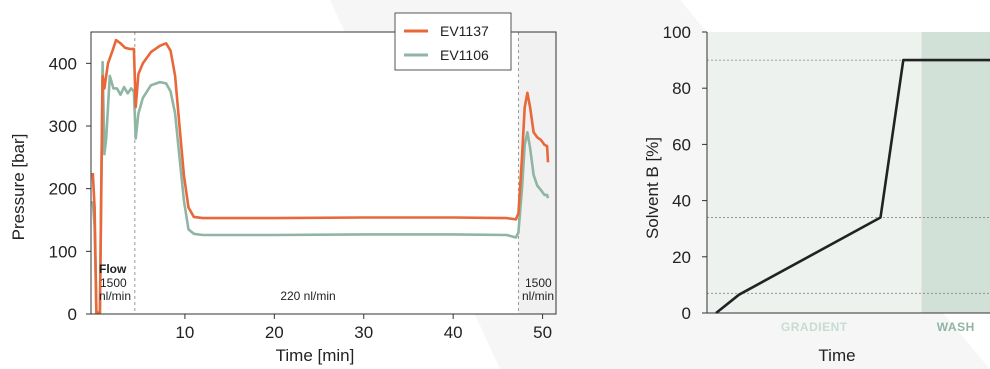  Describe the element at coordinates (63, 63) in the screenshot. I see `pressure-y-tick-label: 400` at that location.